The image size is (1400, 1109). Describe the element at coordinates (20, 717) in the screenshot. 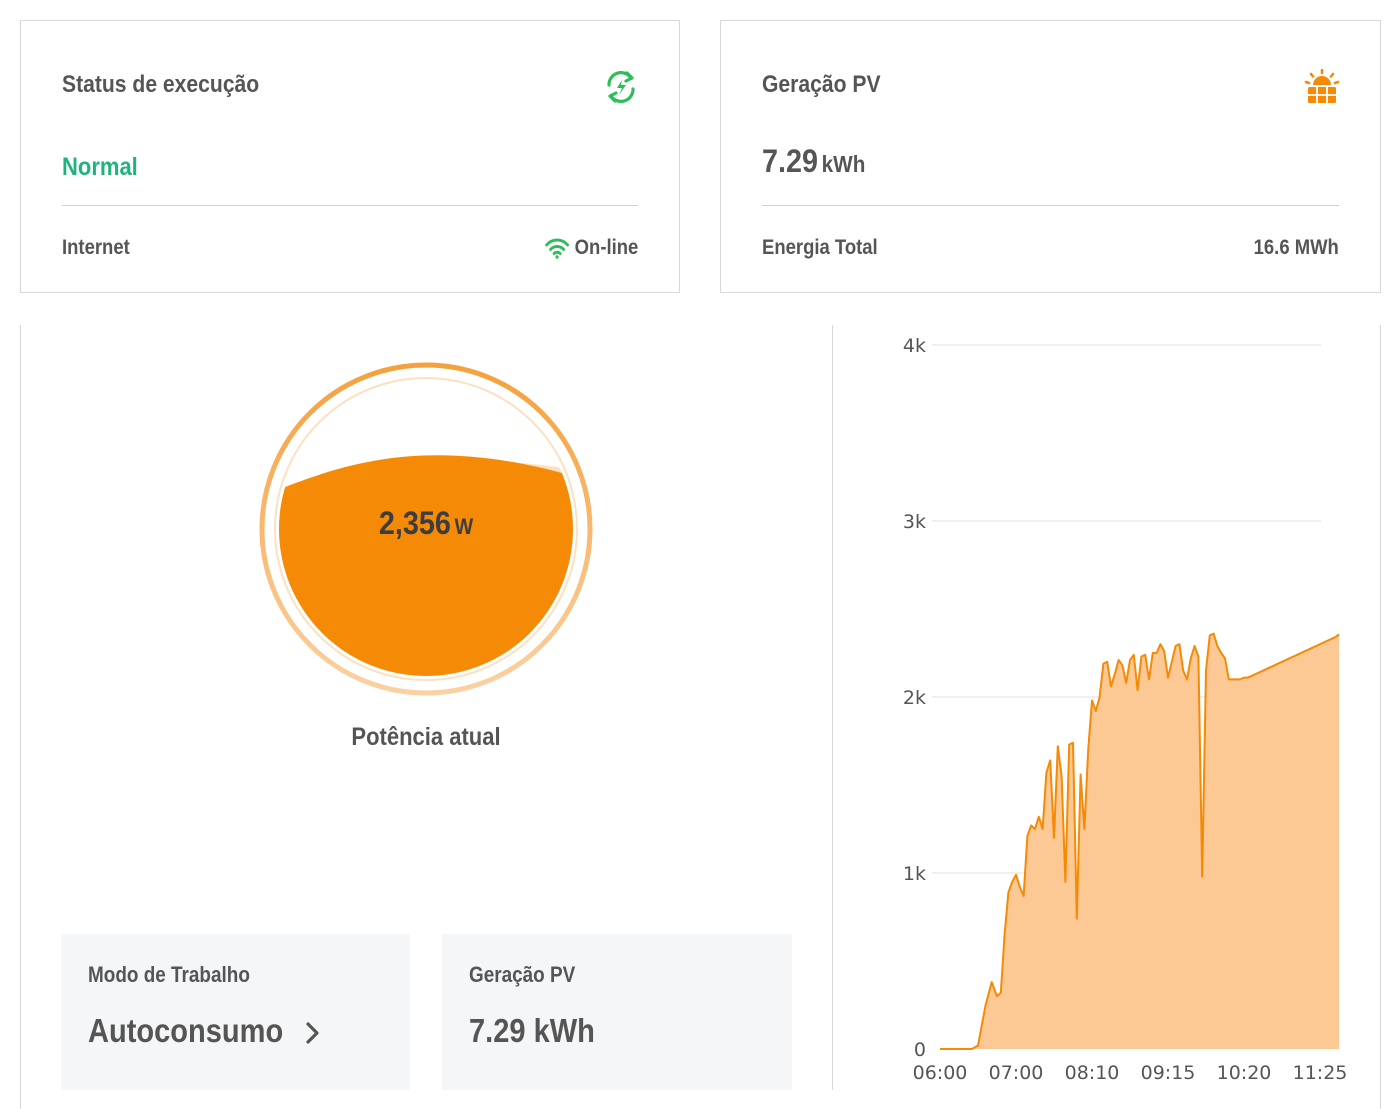

I see `panel-border-left` at that location.